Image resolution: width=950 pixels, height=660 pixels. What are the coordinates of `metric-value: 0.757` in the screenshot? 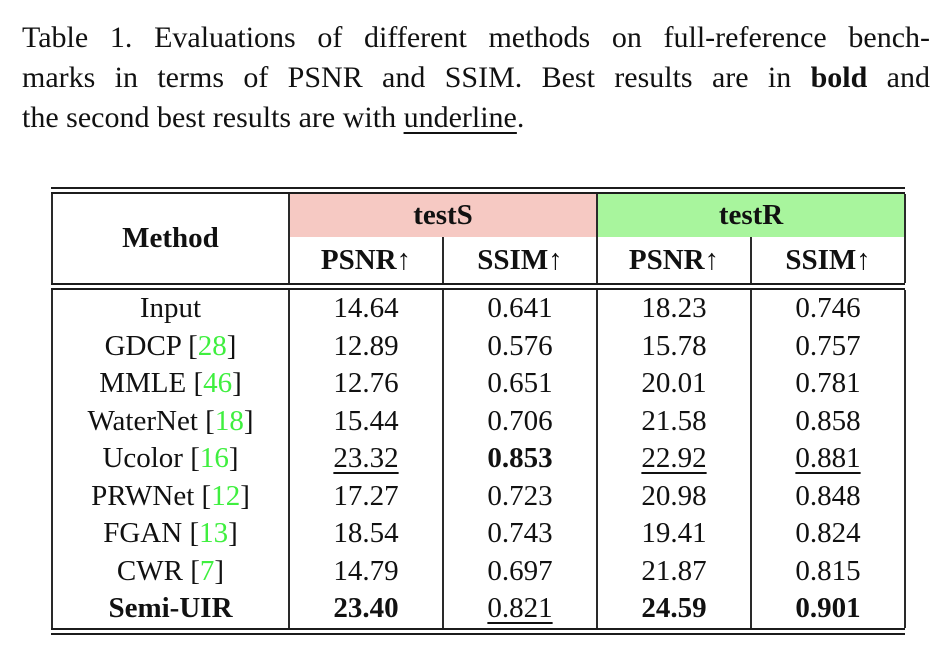 It's located at (828, 345).